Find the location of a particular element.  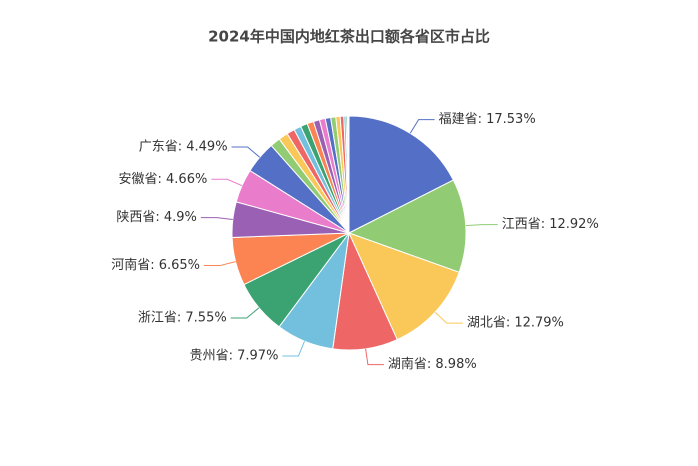

data-label: 湖北省: 12.79% is located at coordinates (515, 323).